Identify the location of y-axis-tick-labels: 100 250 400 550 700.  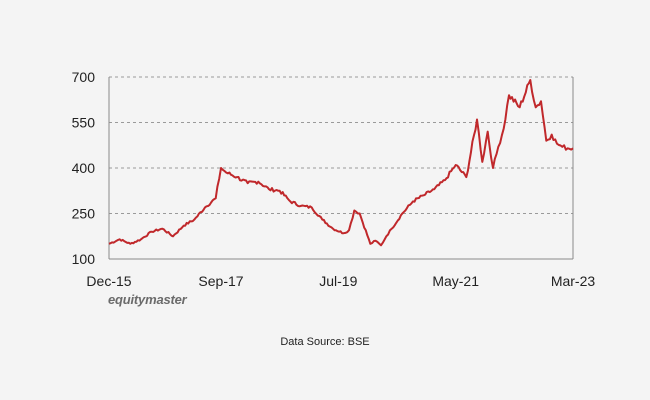
(84, 168).